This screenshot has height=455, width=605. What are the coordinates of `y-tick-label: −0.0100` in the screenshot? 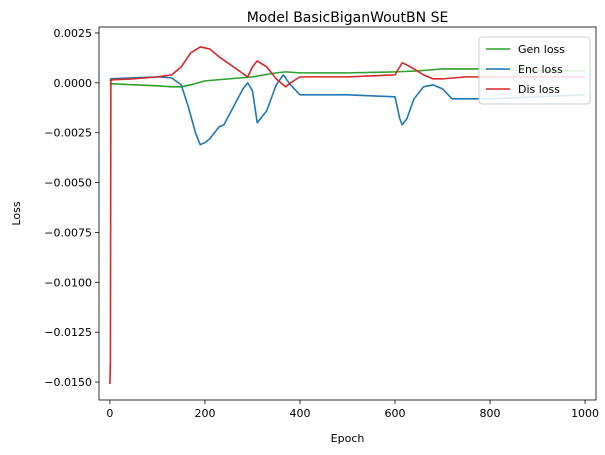 It's located at (68, 282).